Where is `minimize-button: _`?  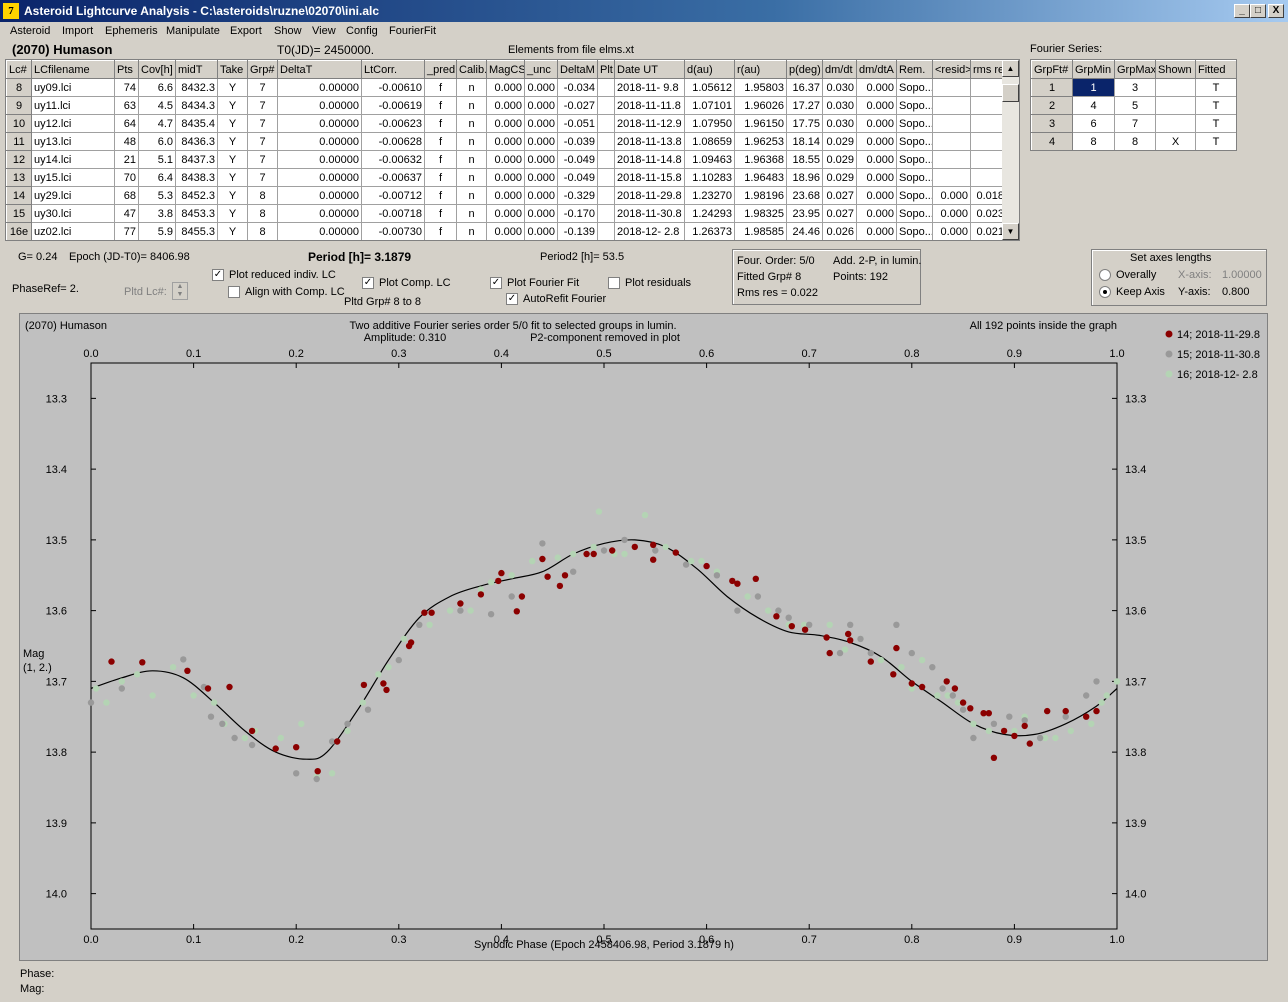 minimize-button: _ is located at coordinates (1242, 11).